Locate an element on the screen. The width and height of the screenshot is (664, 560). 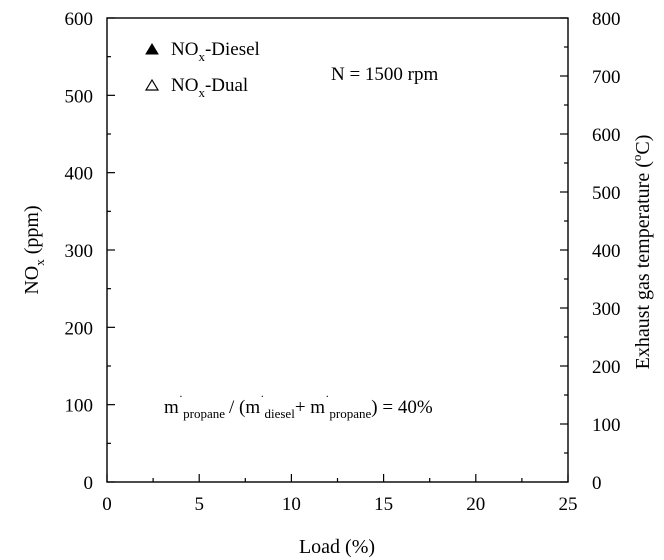
x-axis: 0 5 10 15 20 25 is located at coordinates (340, 494).